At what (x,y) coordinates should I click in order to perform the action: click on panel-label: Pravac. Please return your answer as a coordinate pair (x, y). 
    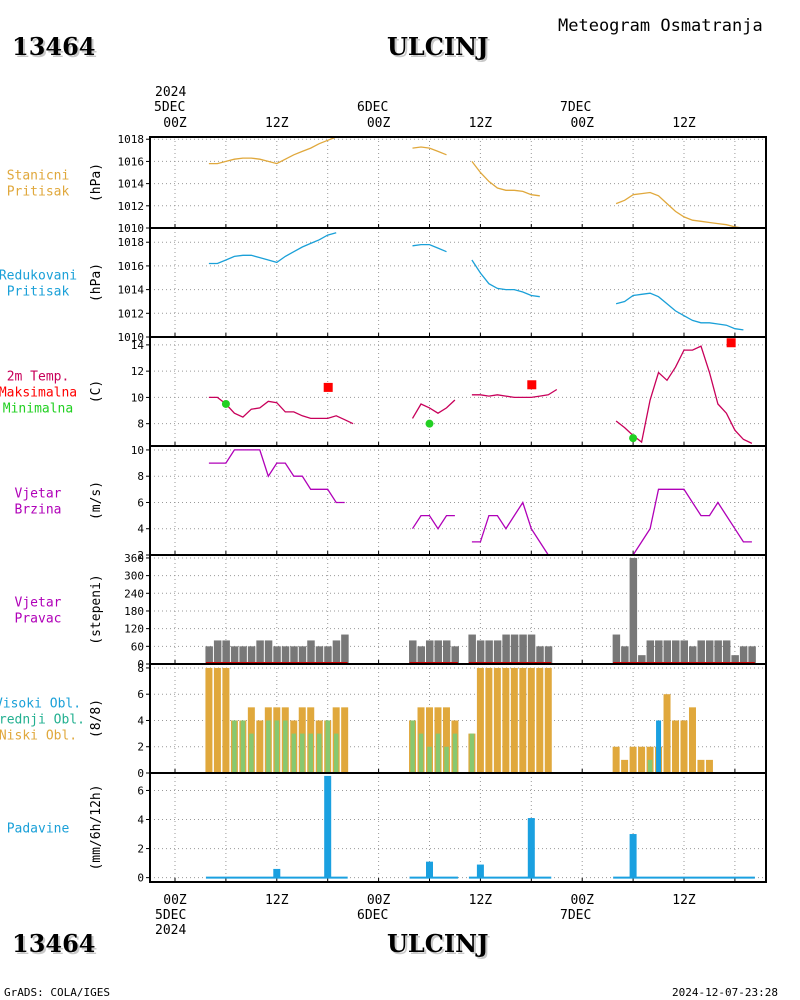
    Looking at the image, I should click on (38, 619).